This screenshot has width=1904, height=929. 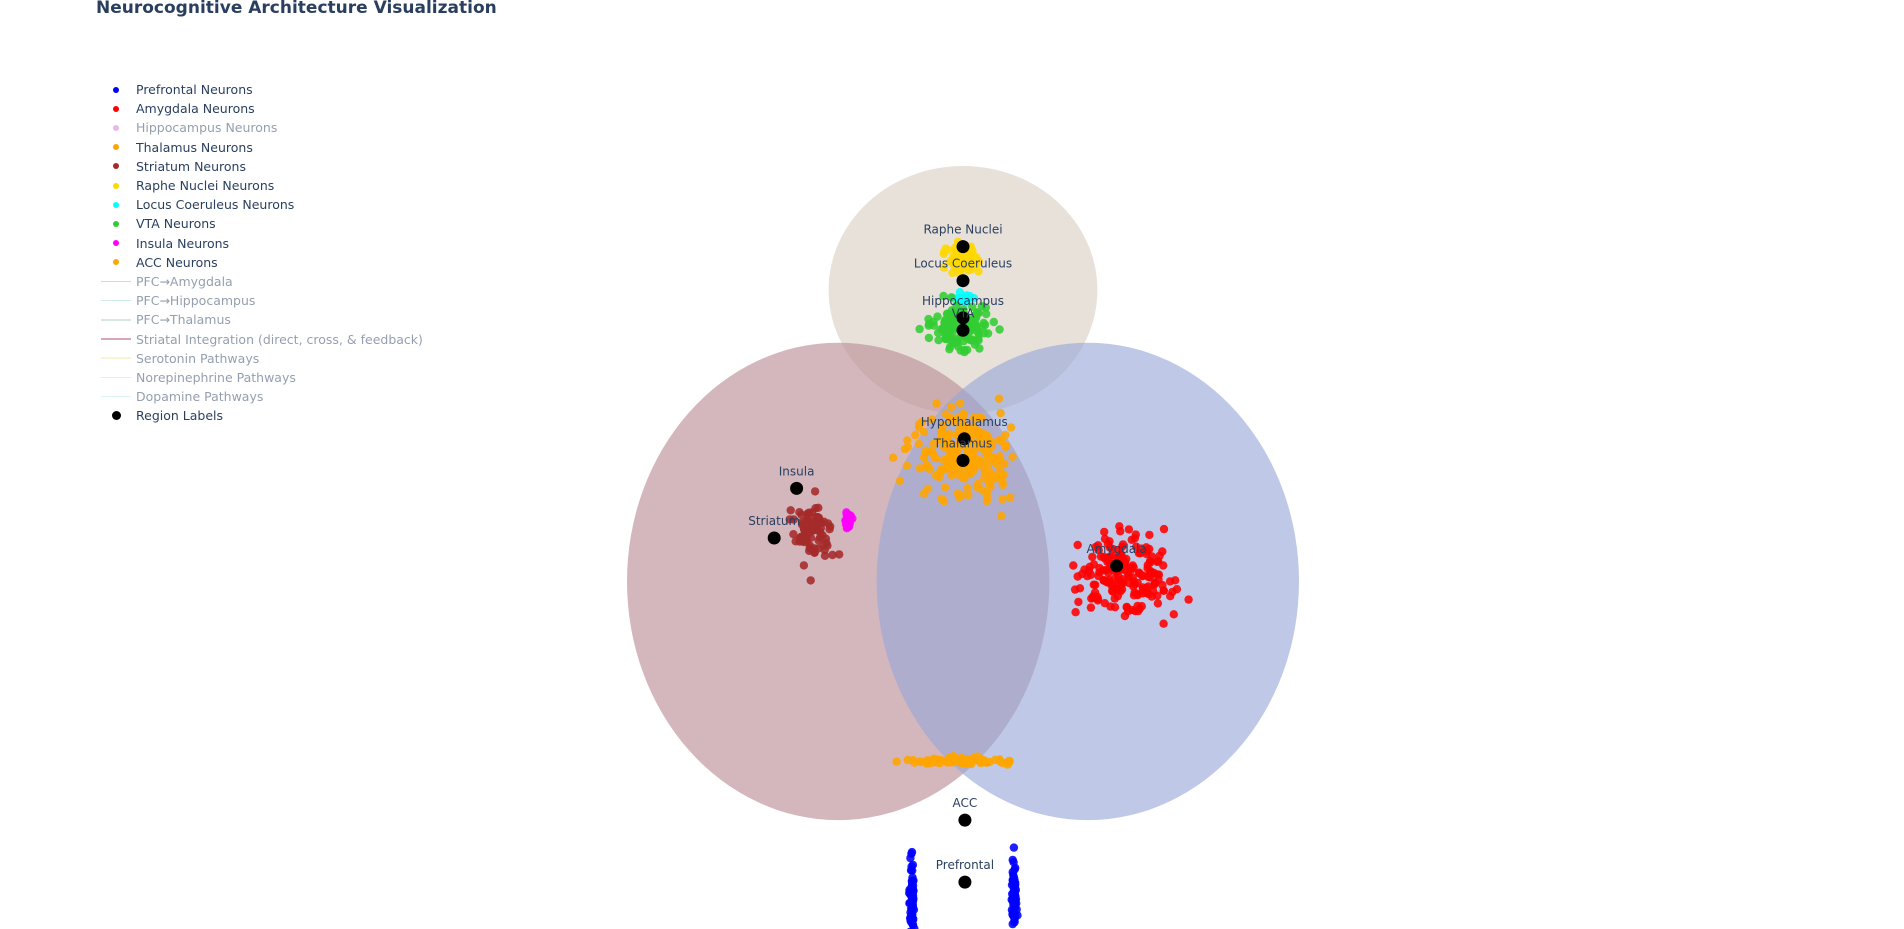 I want to click on legend-item: Thalamus Neurons, so click(x=266, y=147).